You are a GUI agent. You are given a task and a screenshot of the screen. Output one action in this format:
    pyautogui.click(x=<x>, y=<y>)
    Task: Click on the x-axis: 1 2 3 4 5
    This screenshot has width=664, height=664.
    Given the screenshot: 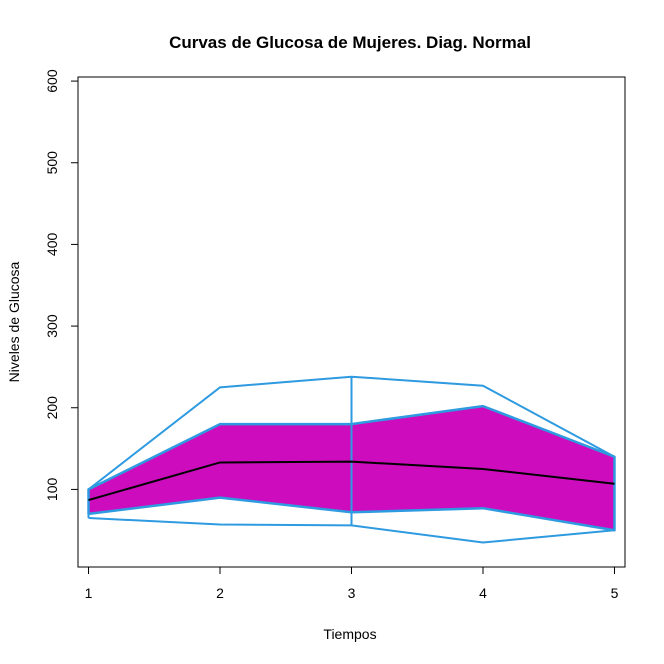 What is the action you would take?
    pyautogui.click(x=352, y=583)
    